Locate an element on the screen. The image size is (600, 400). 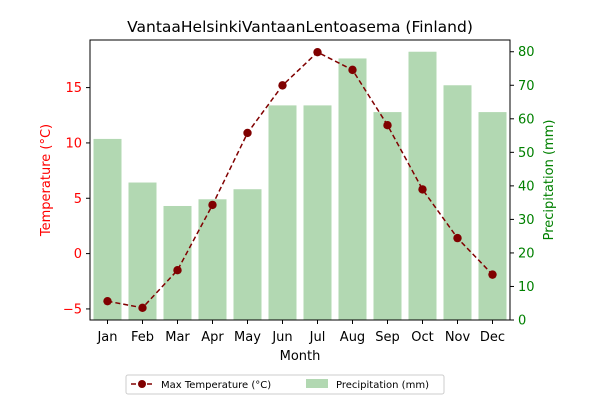
legend-box is located at coordinates (285, 384).